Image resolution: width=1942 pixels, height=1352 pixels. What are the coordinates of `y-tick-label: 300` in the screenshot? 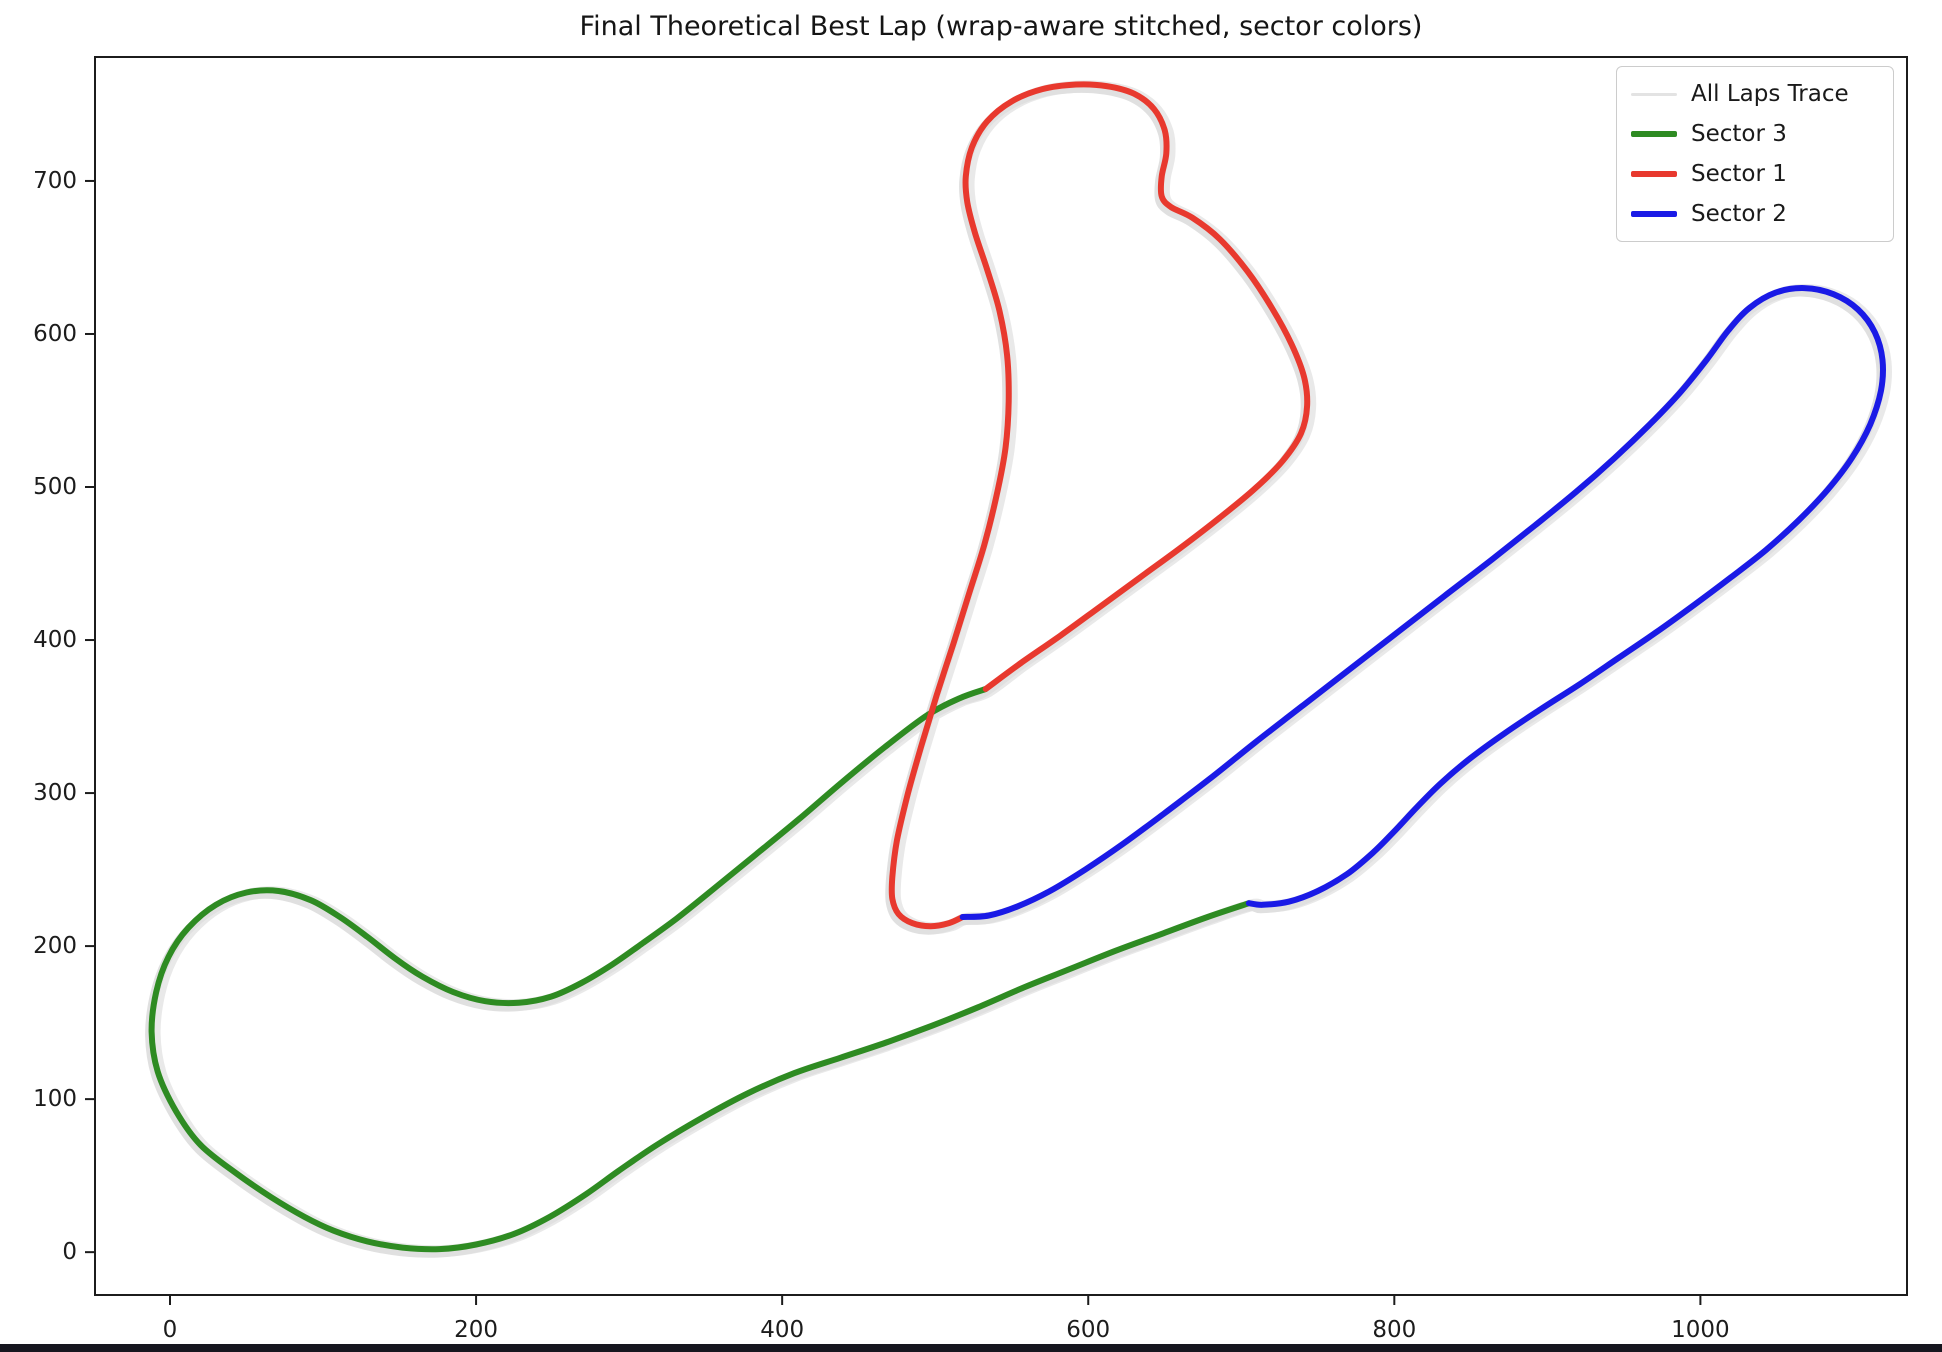 It's located at (55, 793).